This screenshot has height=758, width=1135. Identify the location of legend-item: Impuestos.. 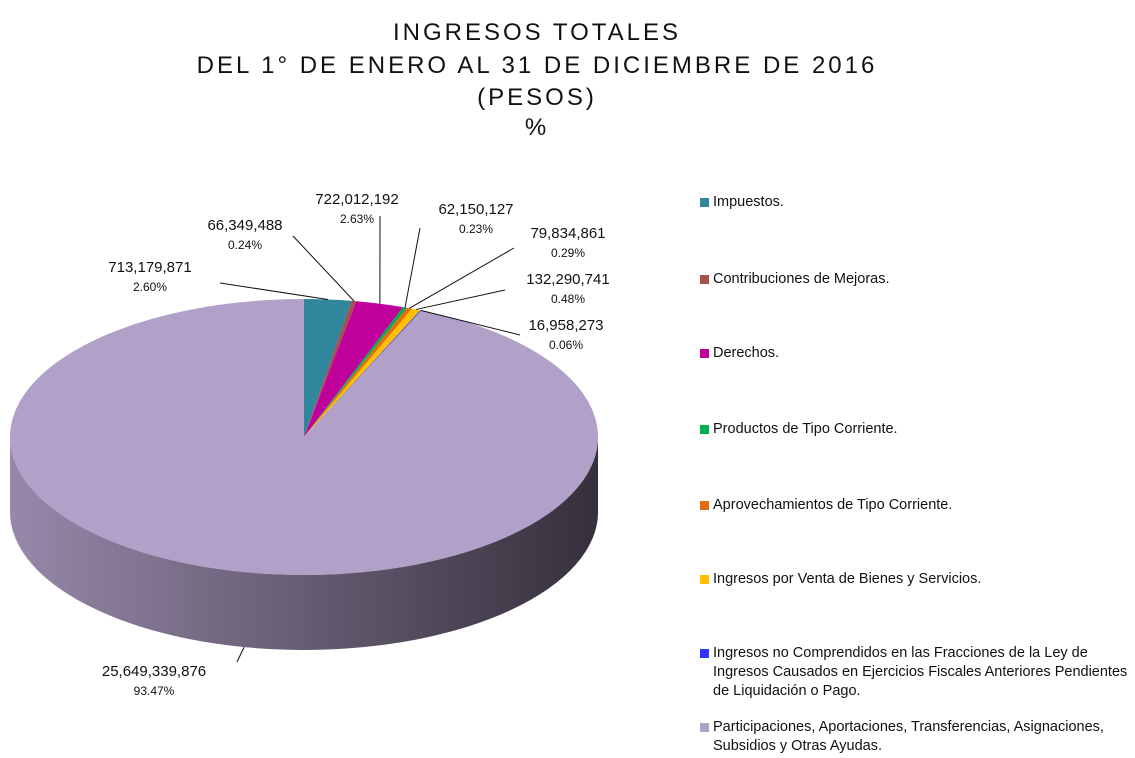
(915, 202).